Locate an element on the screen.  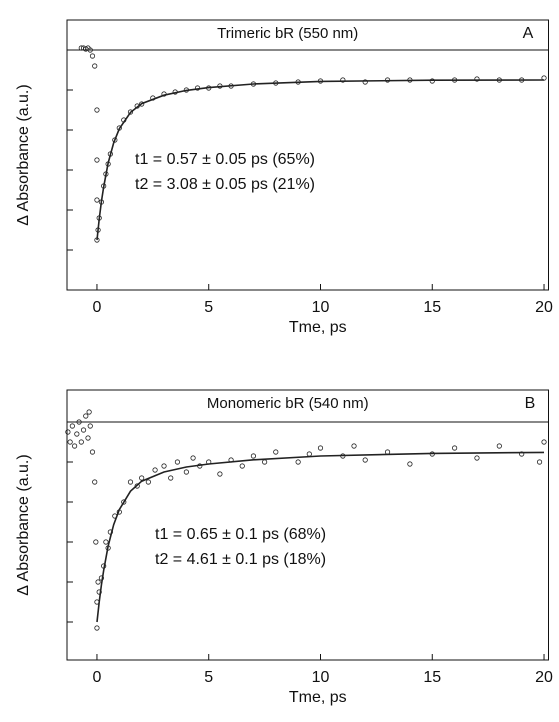
panel-title: Monomeric bR (540 nm) is located at coordinates (288, 403).